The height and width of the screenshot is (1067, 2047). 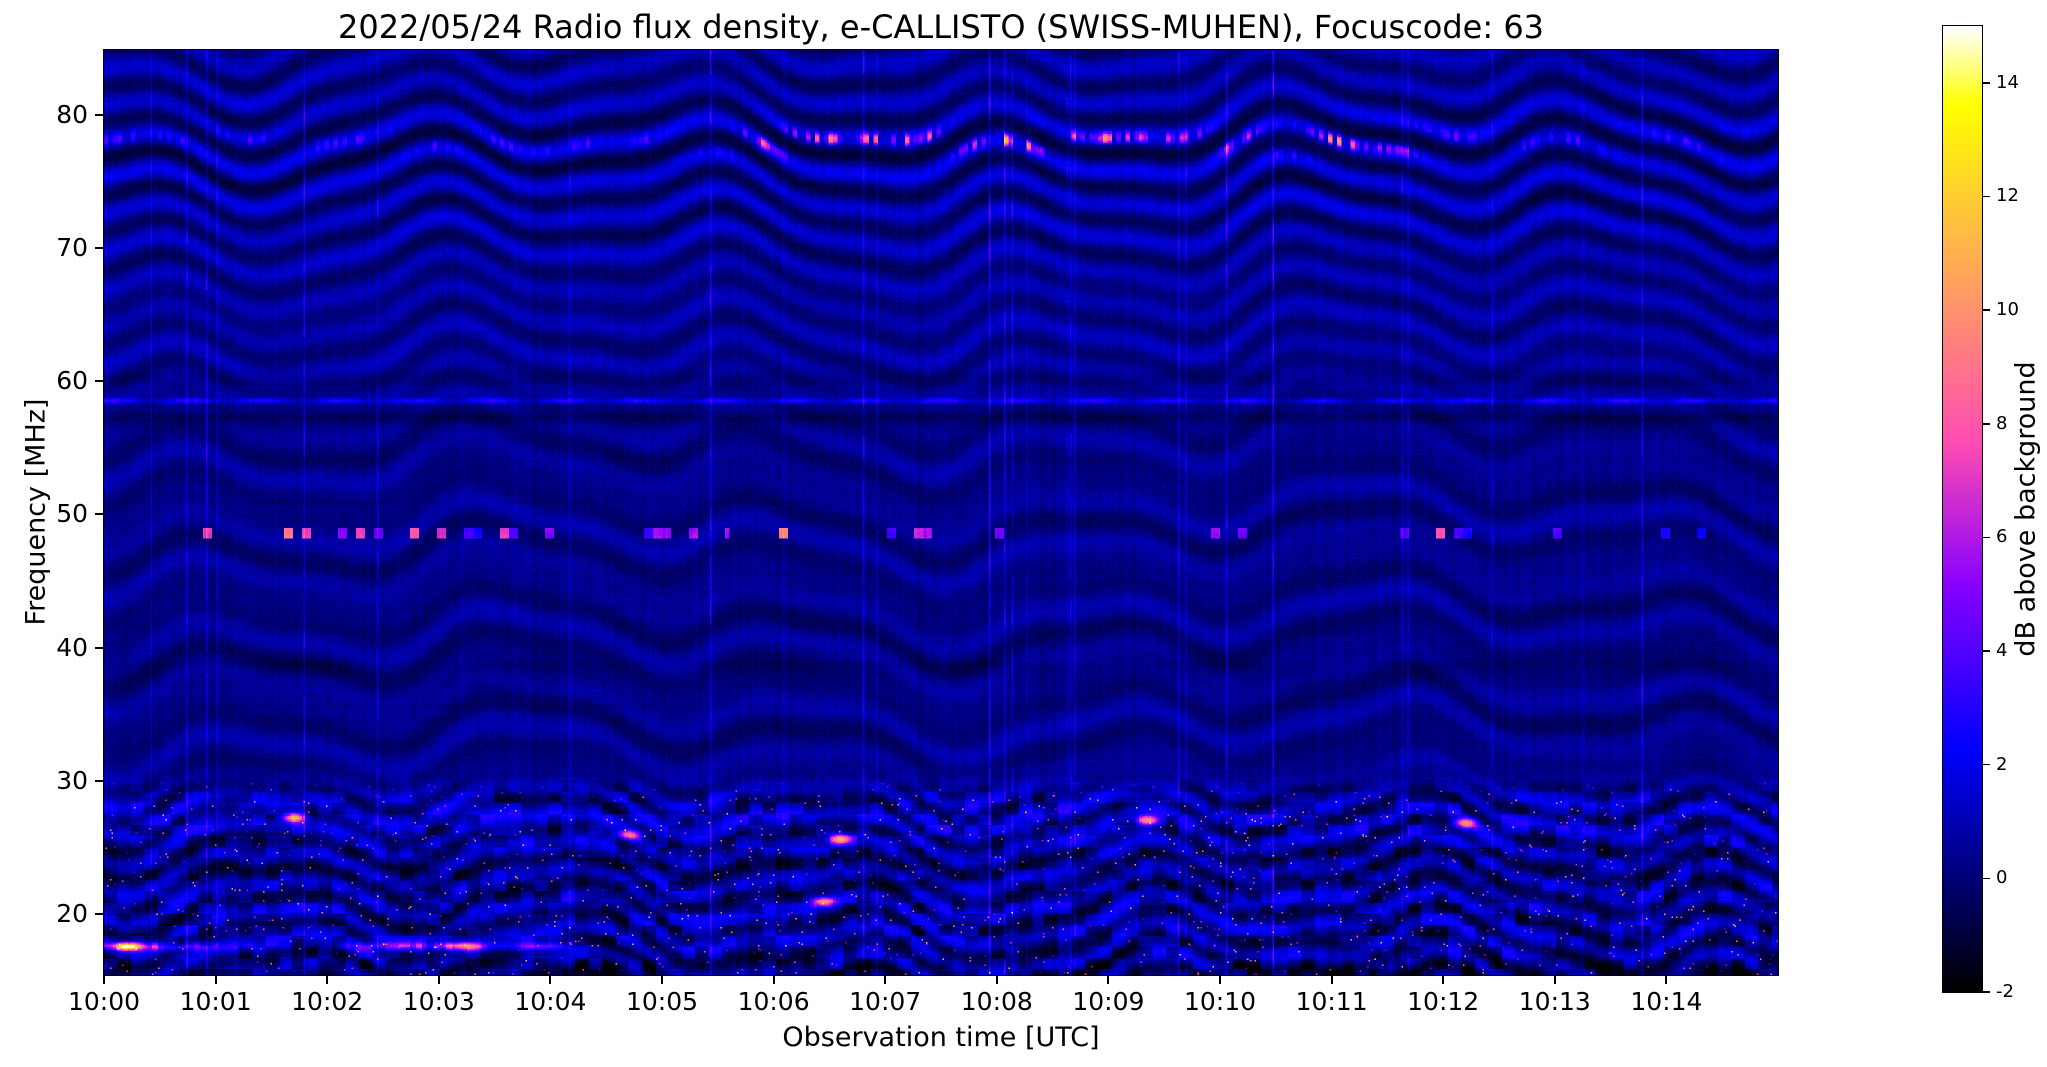 What do you see at coordinates (2002, 651) in the screenshot?
I see `colorbar-tick-label: 4` at bounding box center [2002, 651].